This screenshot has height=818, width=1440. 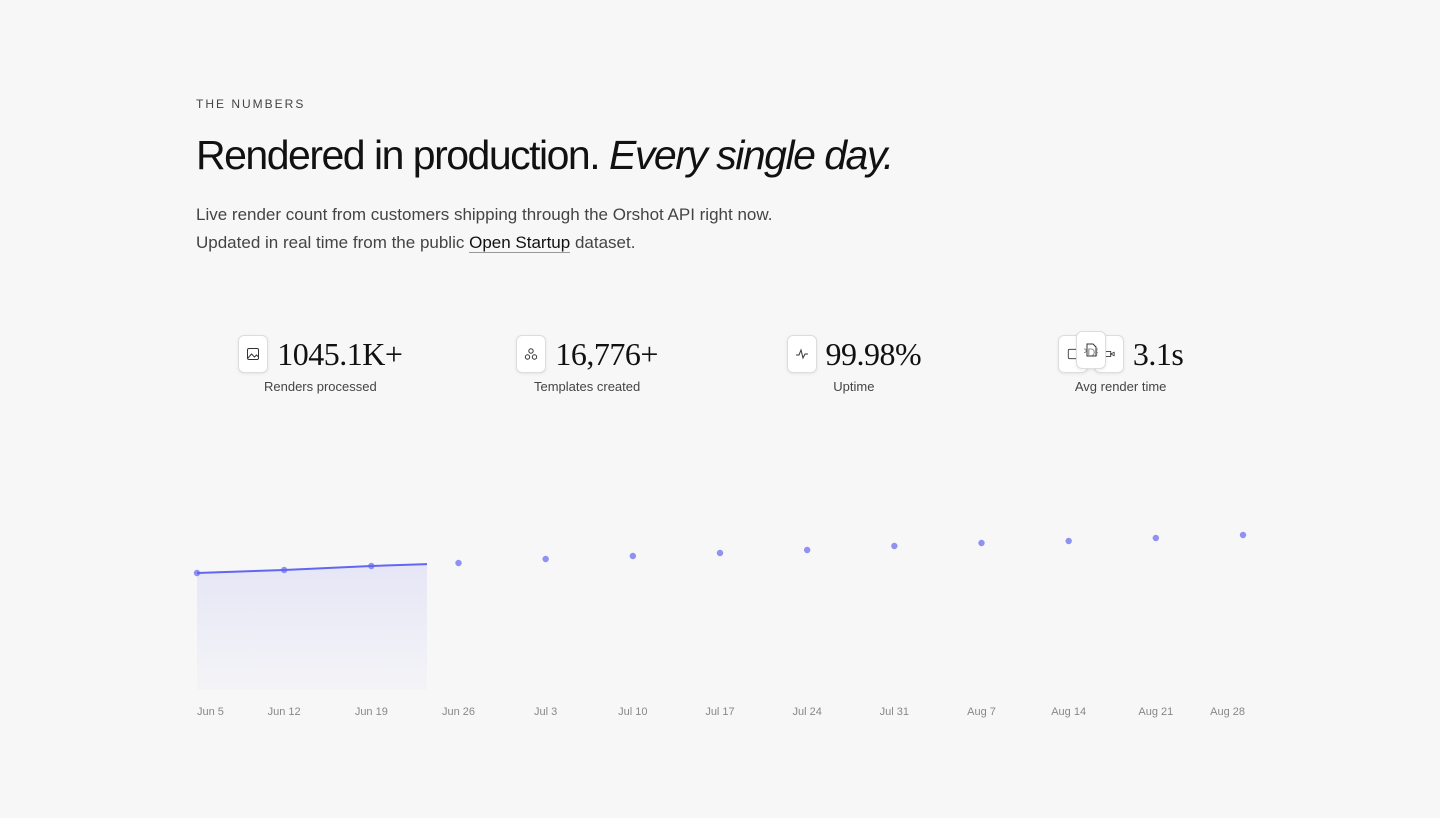 I want to click on icon-stack: PDF, so click(x=1090, y=352).